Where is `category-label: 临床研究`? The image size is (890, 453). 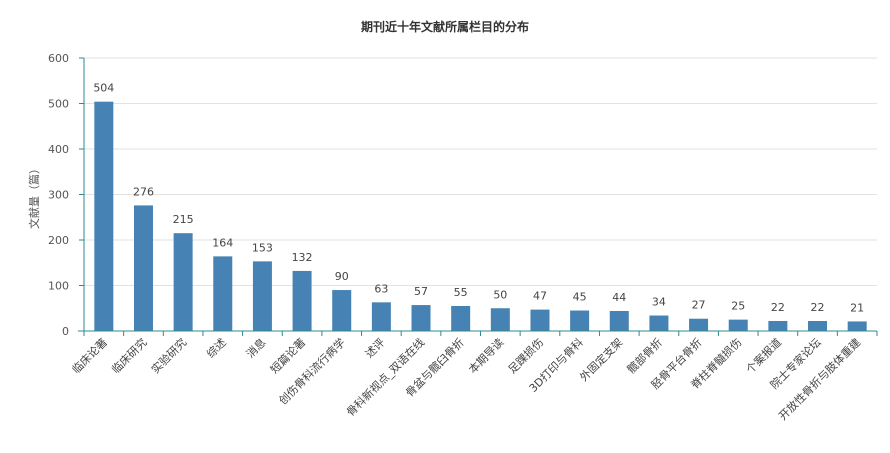
category-label: 临床研究 is located at coordinates (129, 355).